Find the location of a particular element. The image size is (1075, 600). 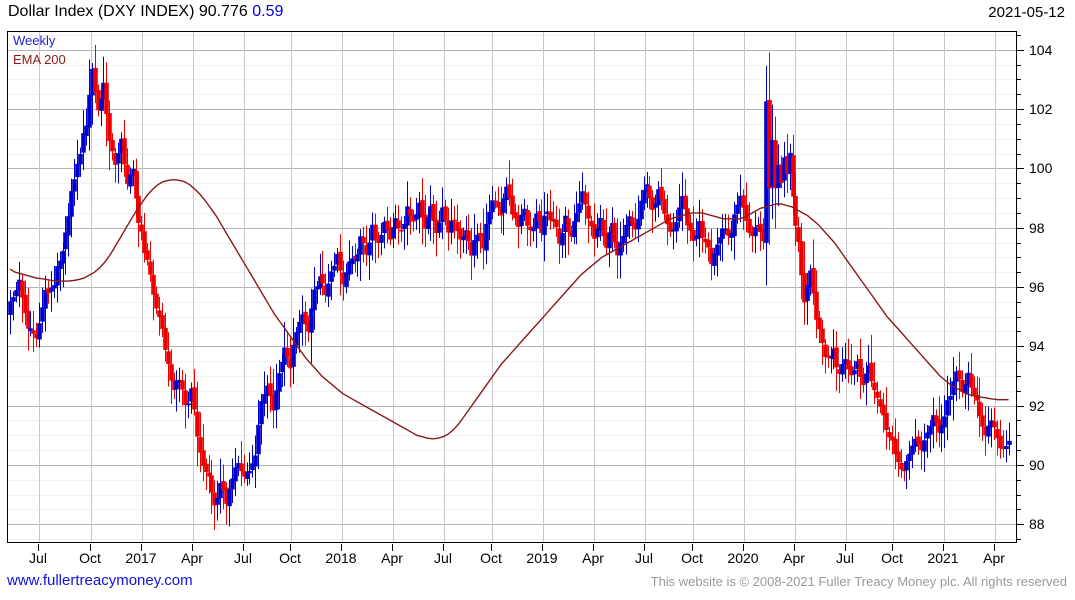

y-axis-label: 102 is located at coordinates (1041, 109).